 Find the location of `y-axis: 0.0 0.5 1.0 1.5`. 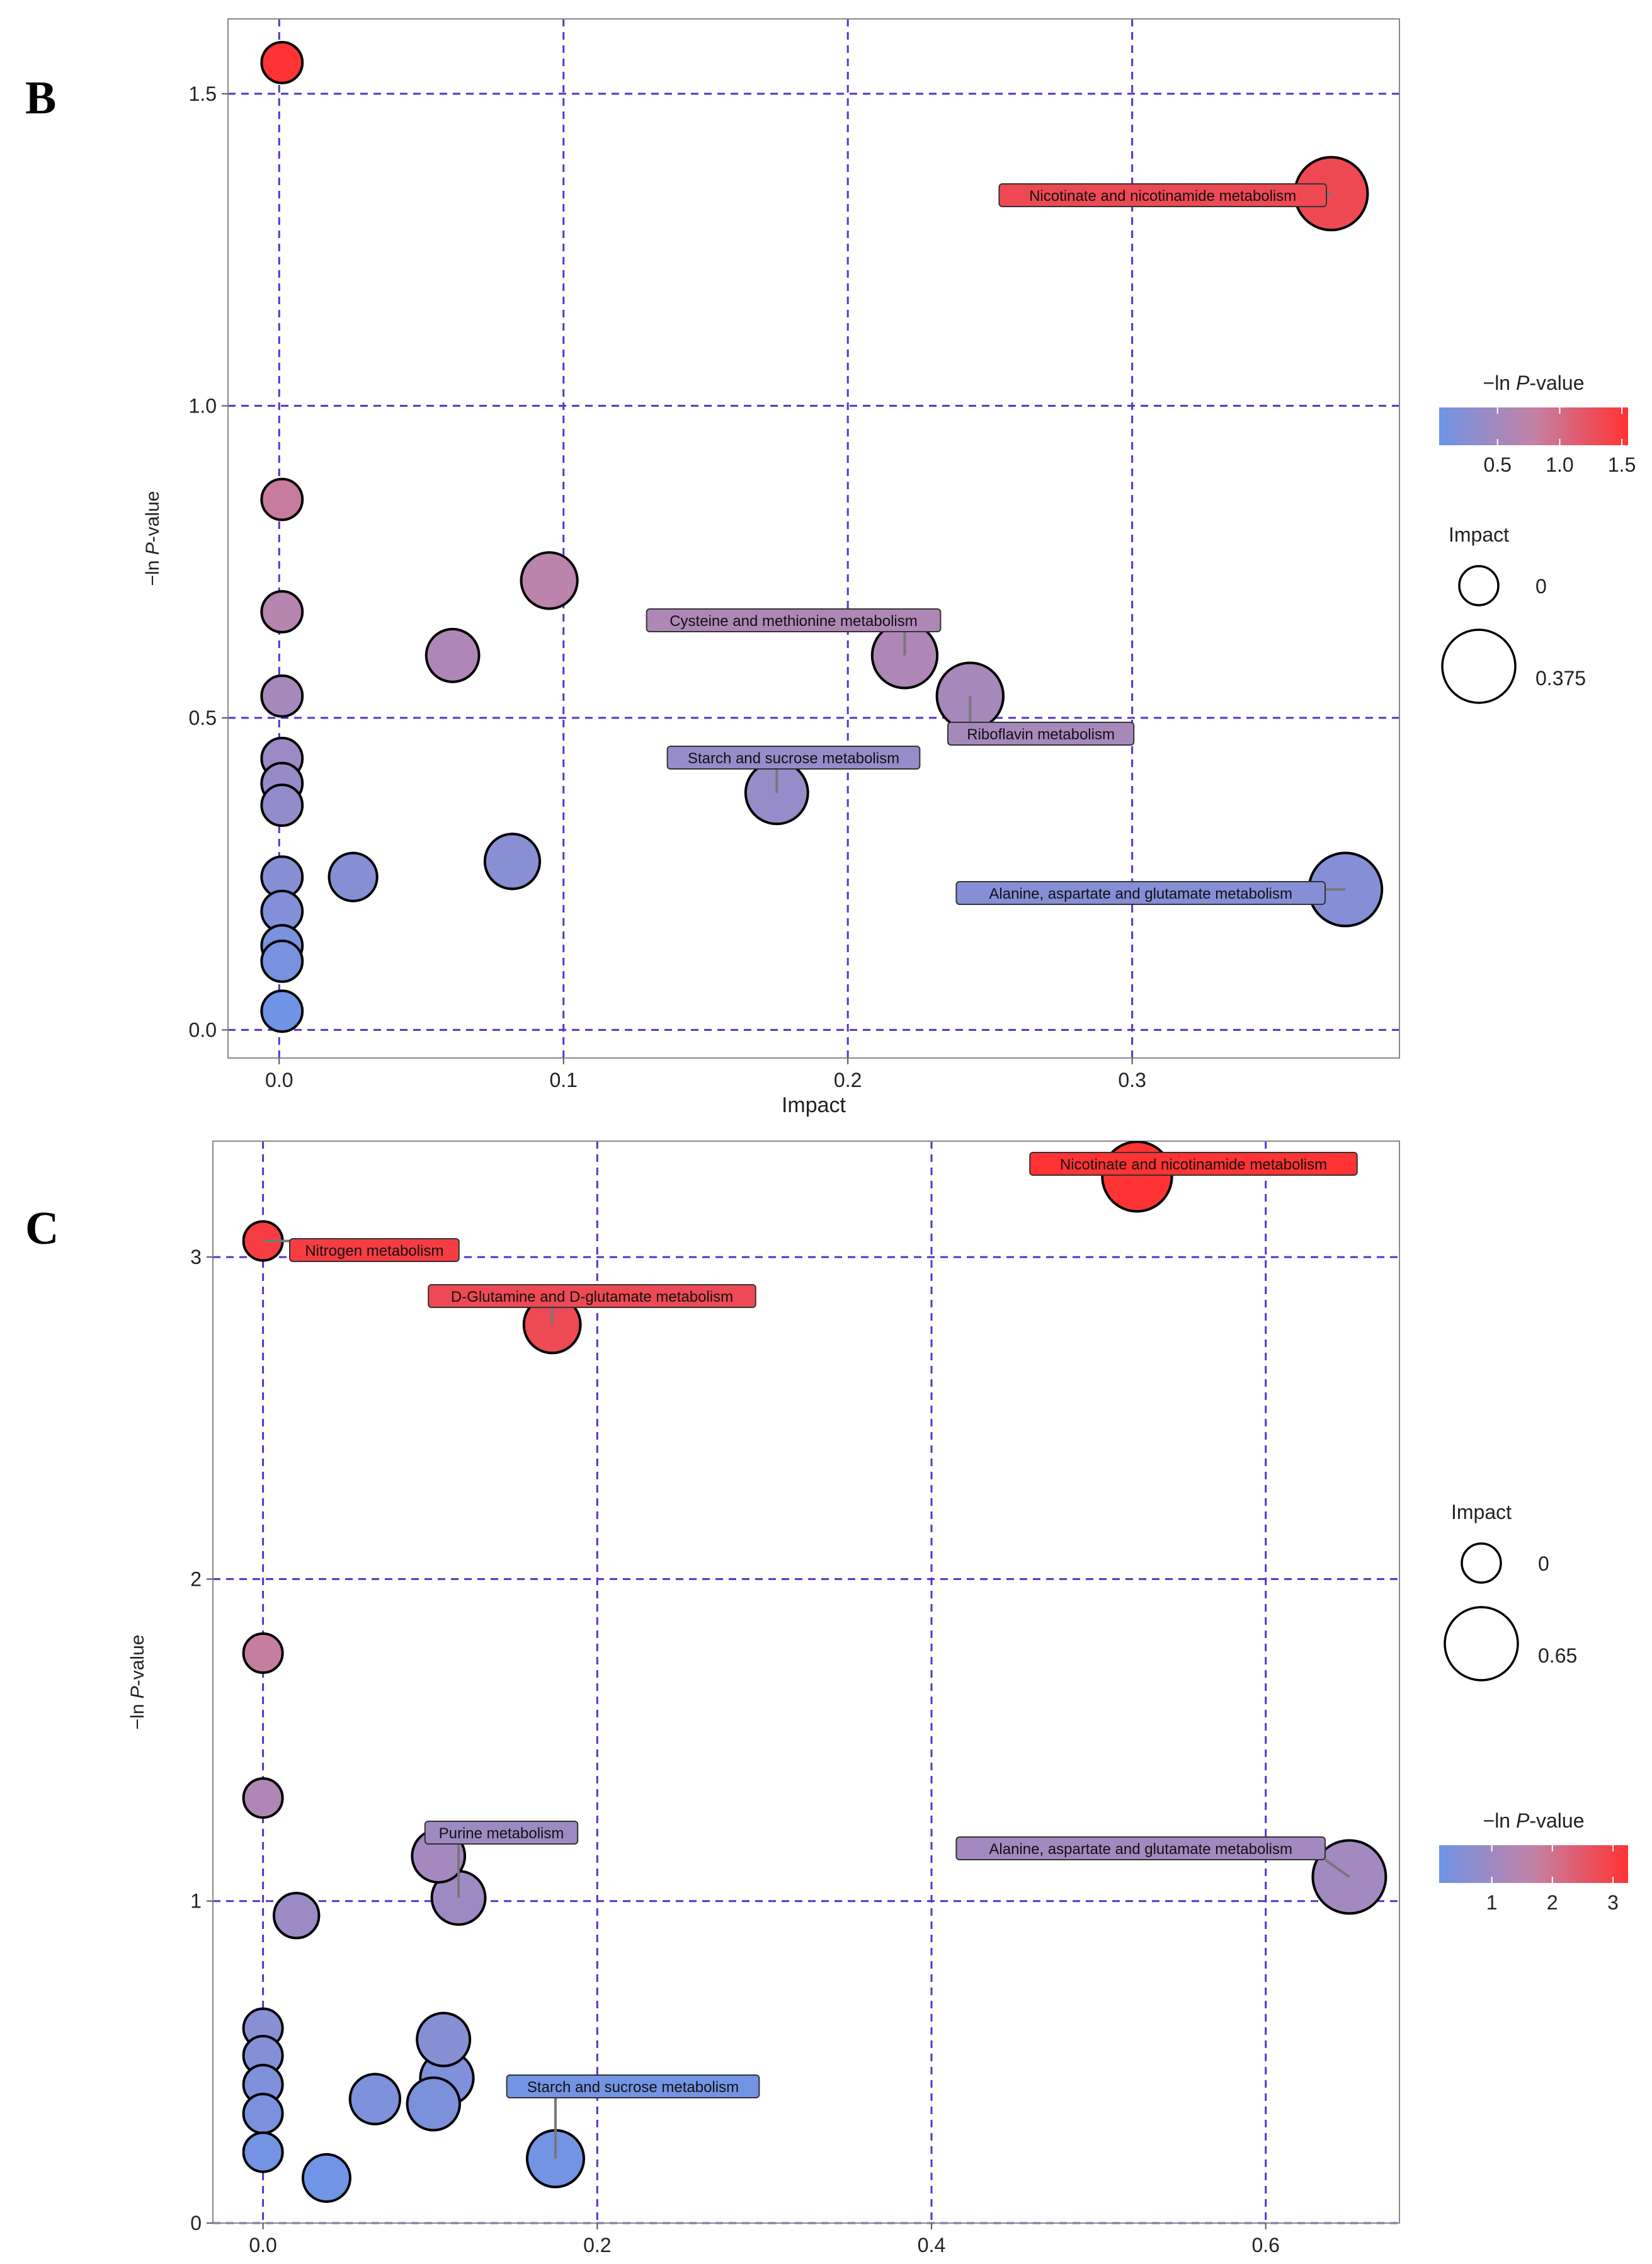

y-axis: 0.0 0.5 1.0 1.5 is located at coordinates (208, 561).